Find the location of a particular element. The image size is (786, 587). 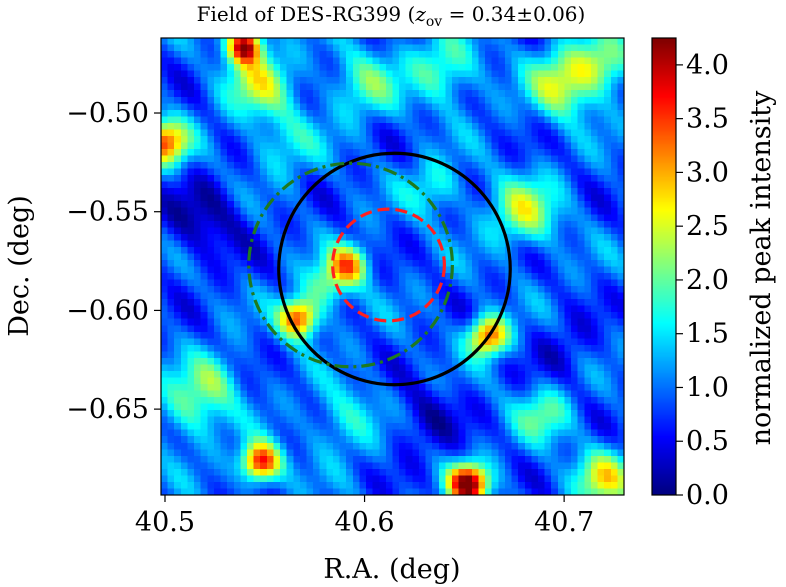

colorbar-frame is located at coordinates (664, 266).